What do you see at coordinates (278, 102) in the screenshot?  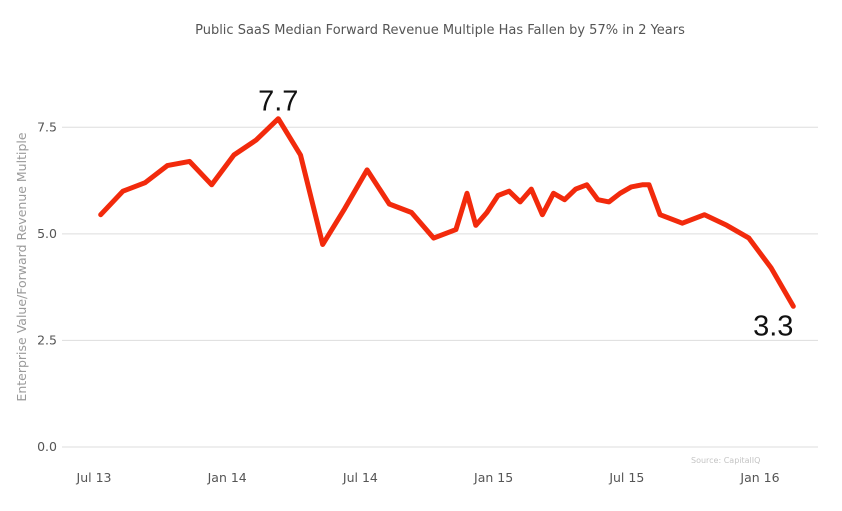 I see `data-label-annotation: 7.7` at bounding box center [278, 102].